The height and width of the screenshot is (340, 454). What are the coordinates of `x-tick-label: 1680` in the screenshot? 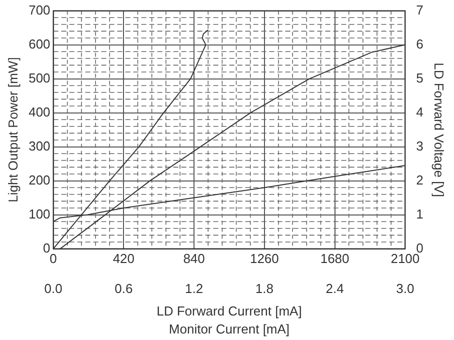 It's located at (335, 258).